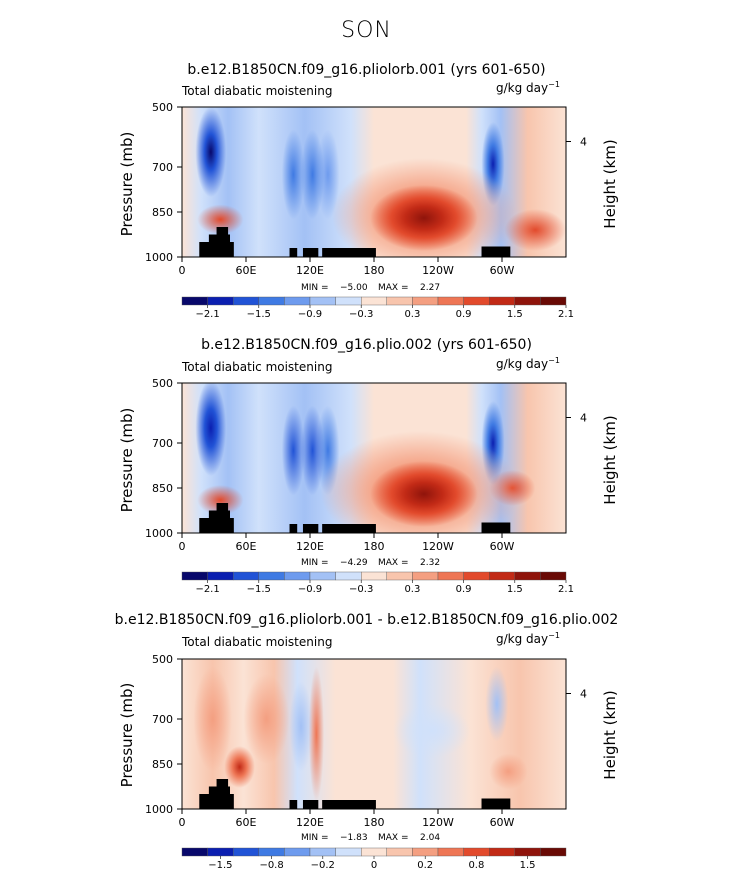 Image resolution: width=733 pixels, height=888 pixels. Describe the element at coordinates (412, 589) in the screenshot. I see `colorbar-label: 0.3` at that location.